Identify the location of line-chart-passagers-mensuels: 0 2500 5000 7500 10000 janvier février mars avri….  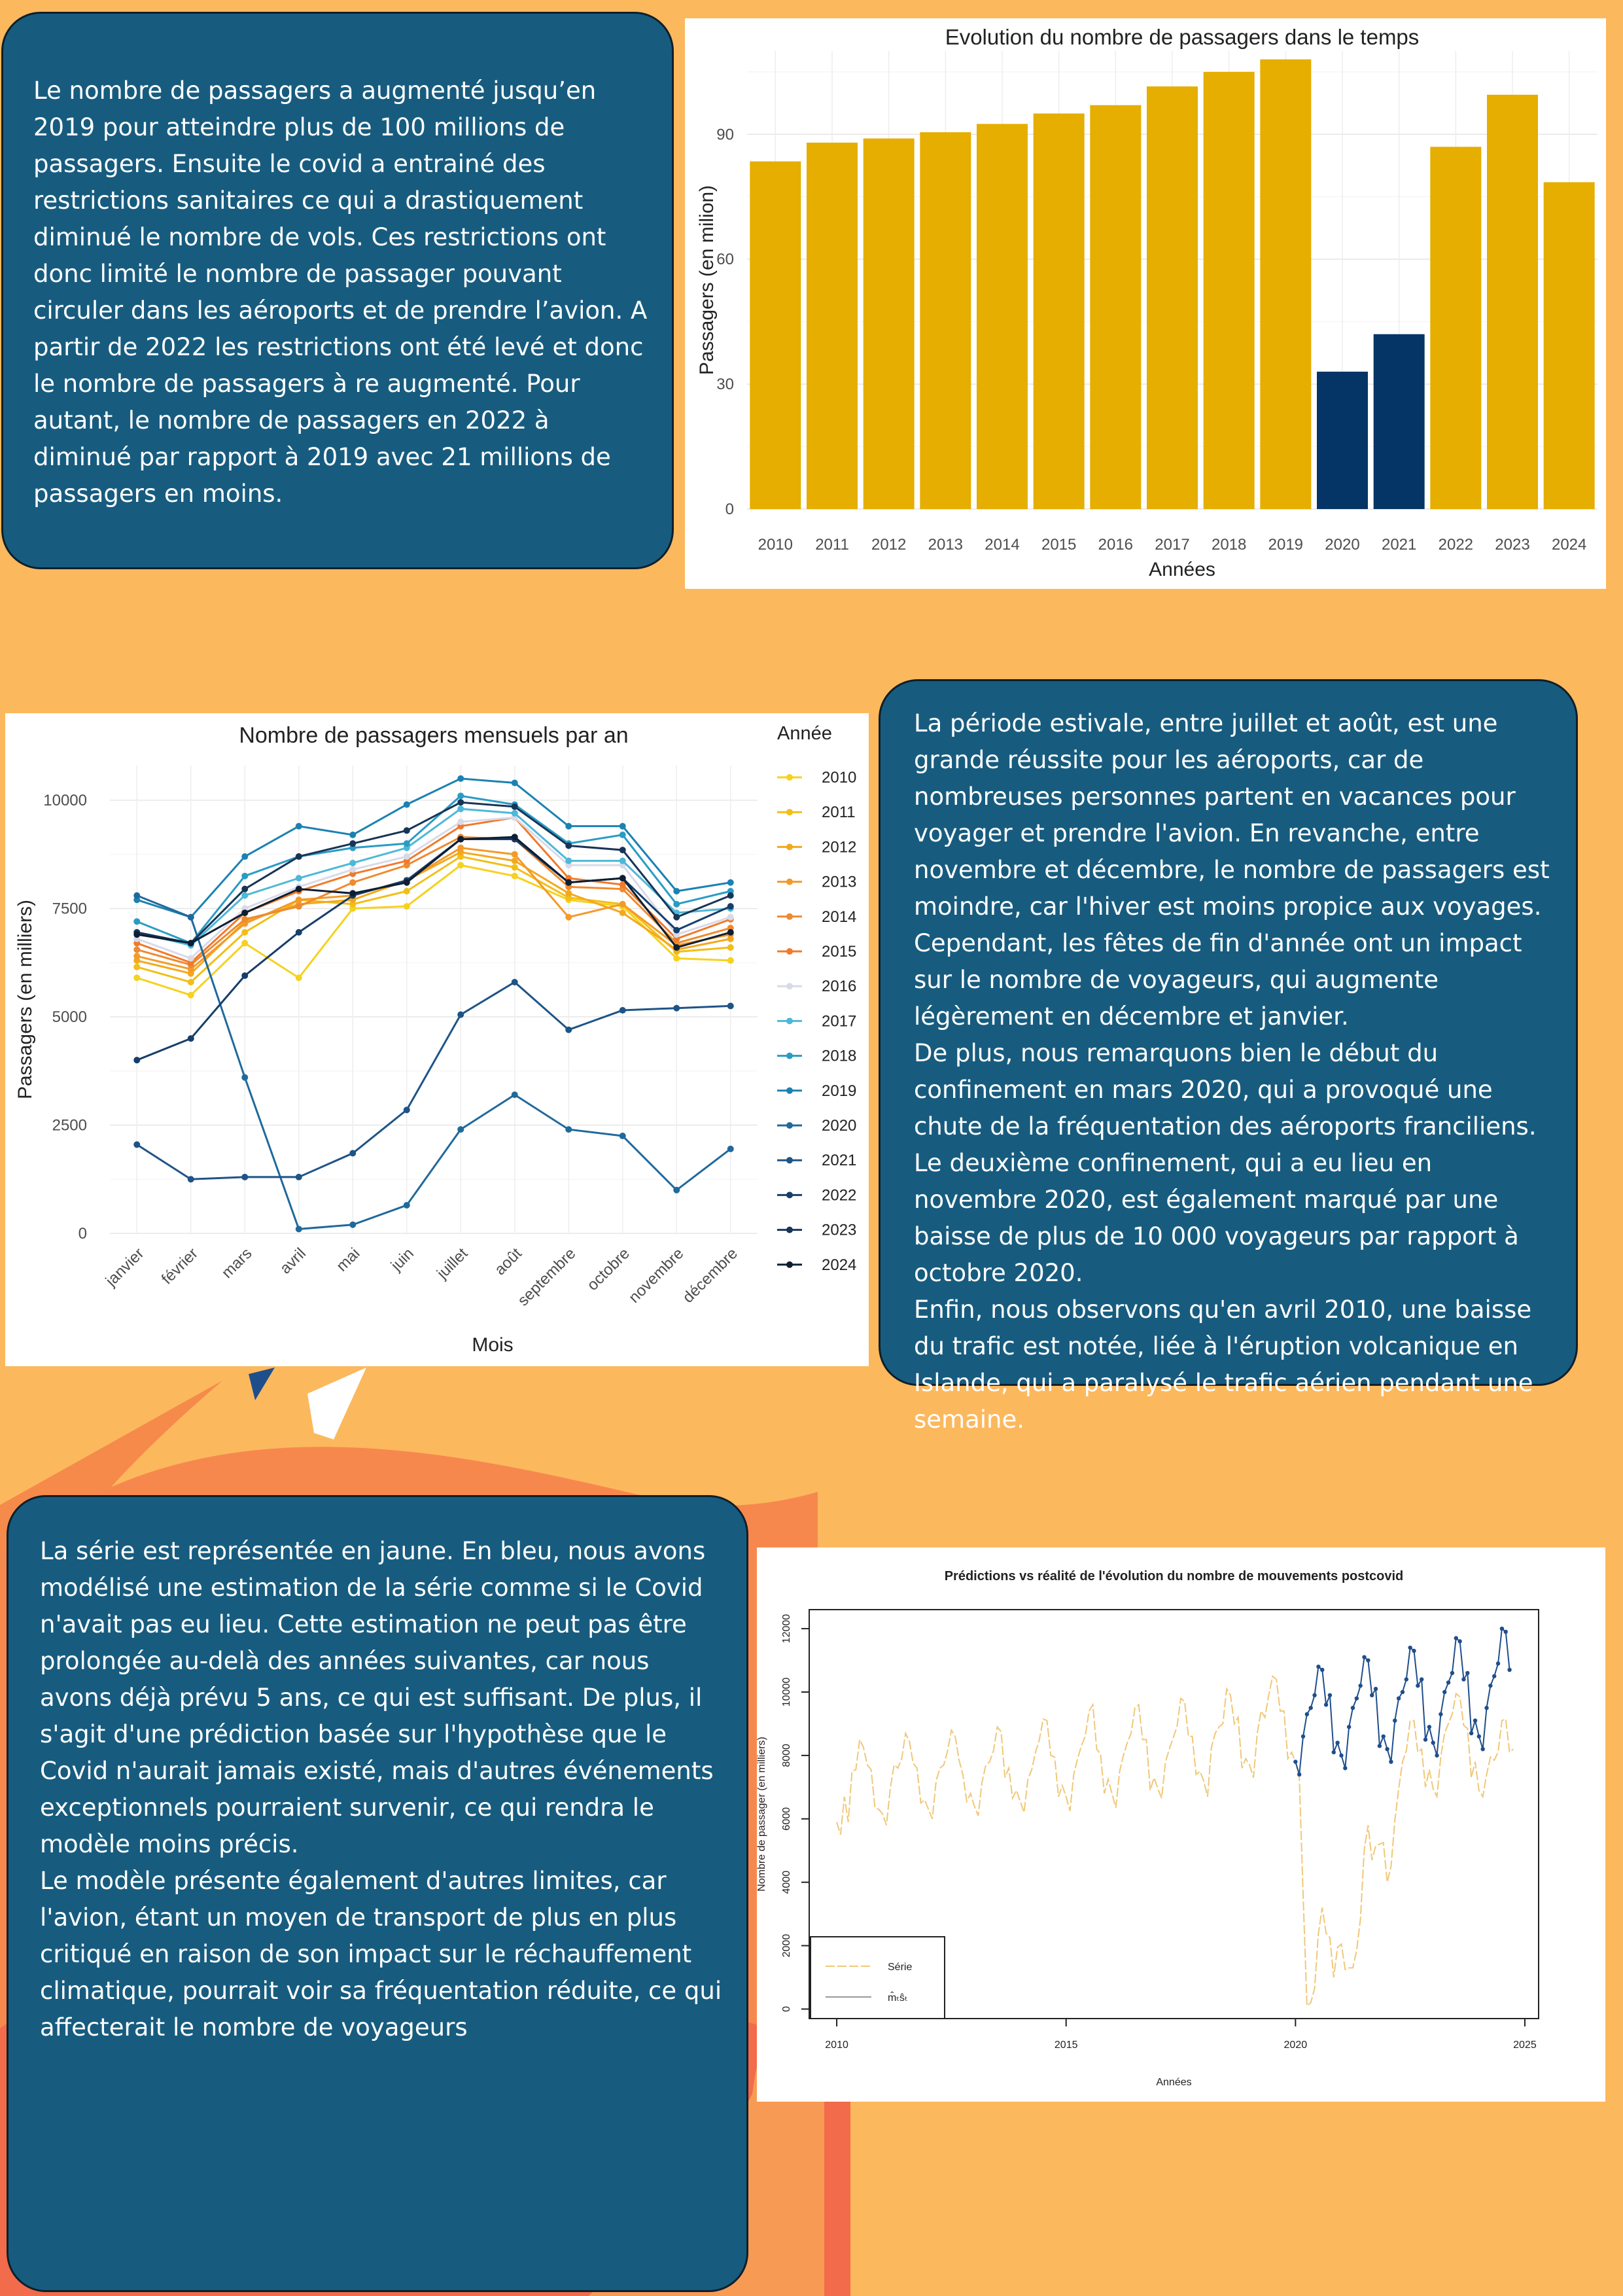
(435, 1039).